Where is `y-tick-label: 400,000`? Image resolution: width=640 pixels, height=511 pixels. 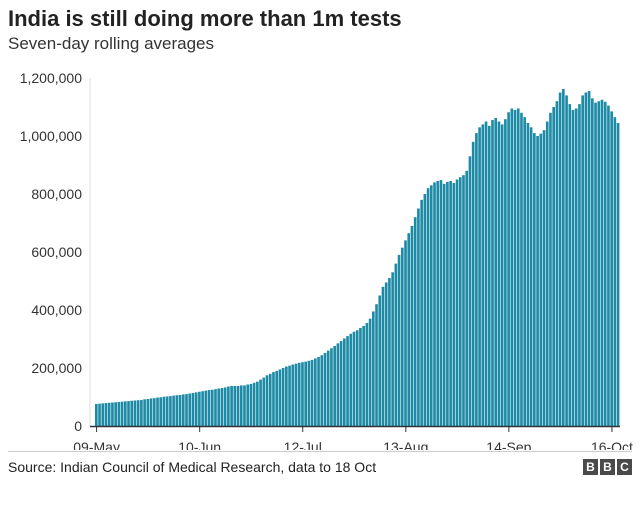 y-tick-label: 400,000 is located at coordinates (56, 310).